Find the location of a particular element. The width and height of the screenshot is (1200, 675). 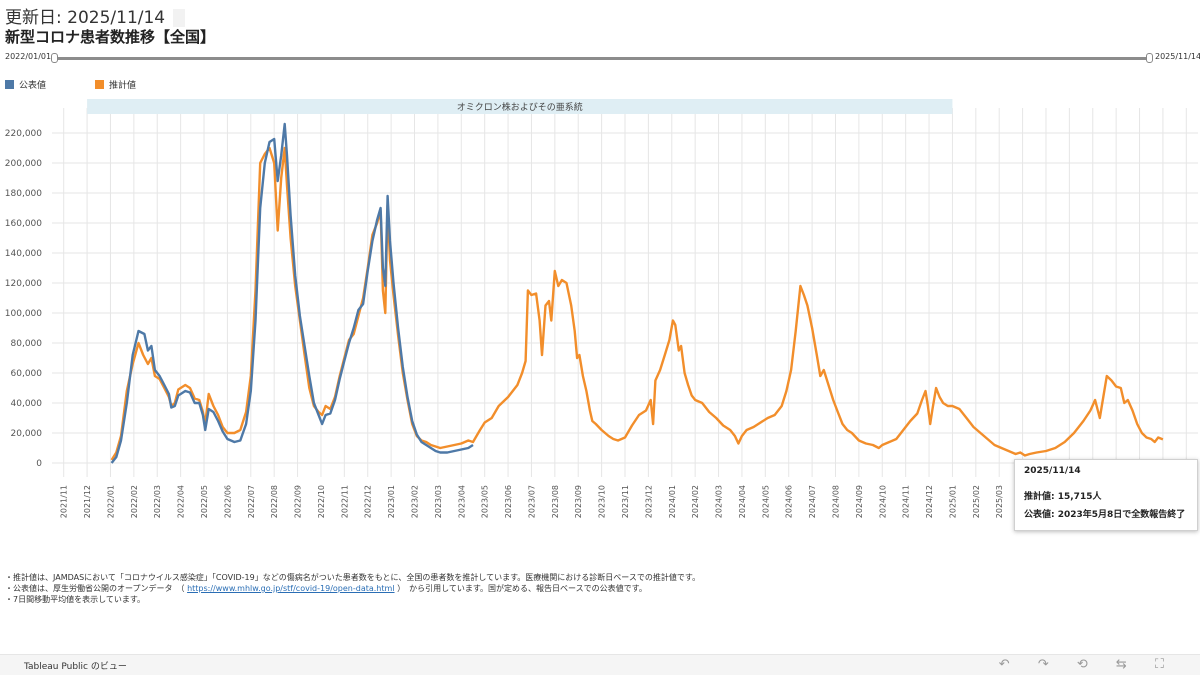

x-tick-label: 2022/12 is located at coordinates (368, 501).